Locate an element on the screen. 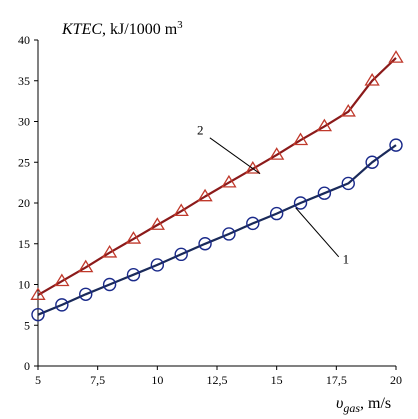 The height and width of the screenshot is (419, 418). y-tick-label: 40 is located at coordinates (24, 40).